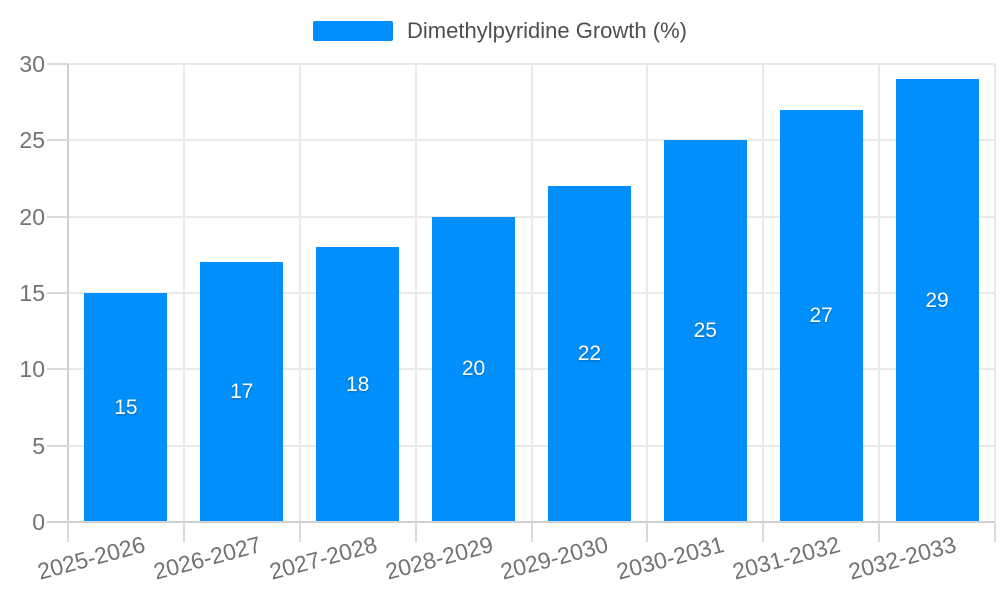 The image size is (1000, 600). What do you see at coordinates (32, 216) in the screenshot?
I see `y-axis-label: 20` at bounding box center [32, 216].